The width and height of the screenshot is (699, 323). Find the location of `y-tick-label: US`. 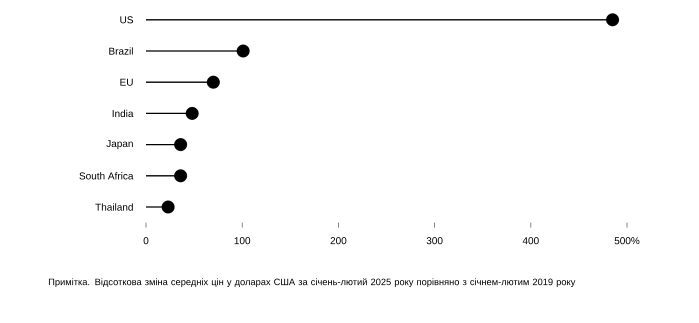

y-tick-label: US is located at coordinates (127, 20).